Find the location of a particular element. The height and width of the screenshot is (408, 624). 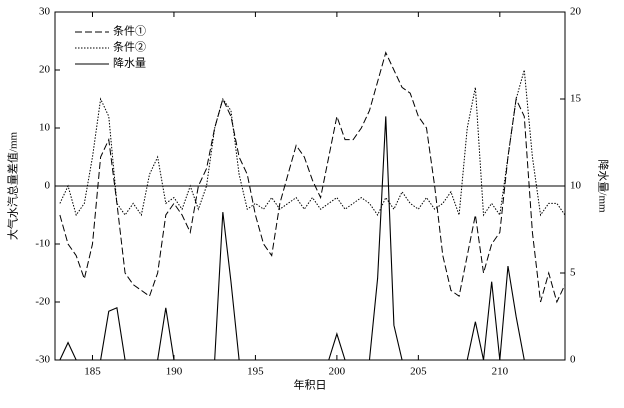

y-axis-label: 大气水汽总量差值/mm is located at coordinates (13, 185).